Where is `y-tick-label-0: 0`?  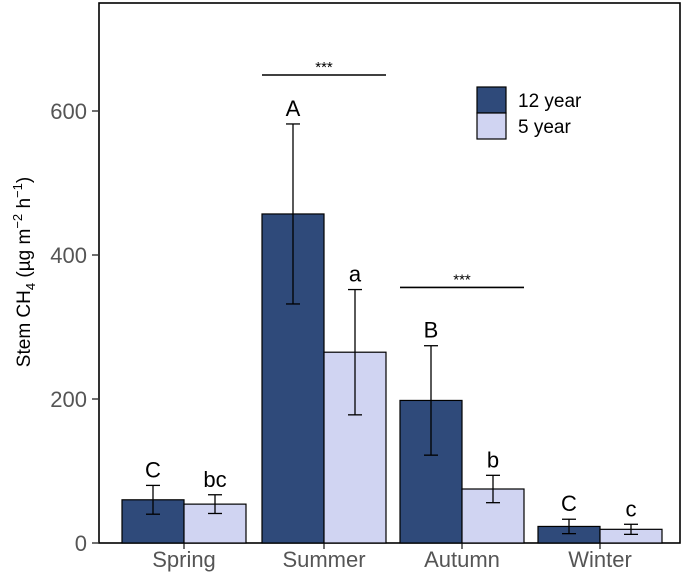
y-tick-label-0: 0 is located at coordinates (81, 543).